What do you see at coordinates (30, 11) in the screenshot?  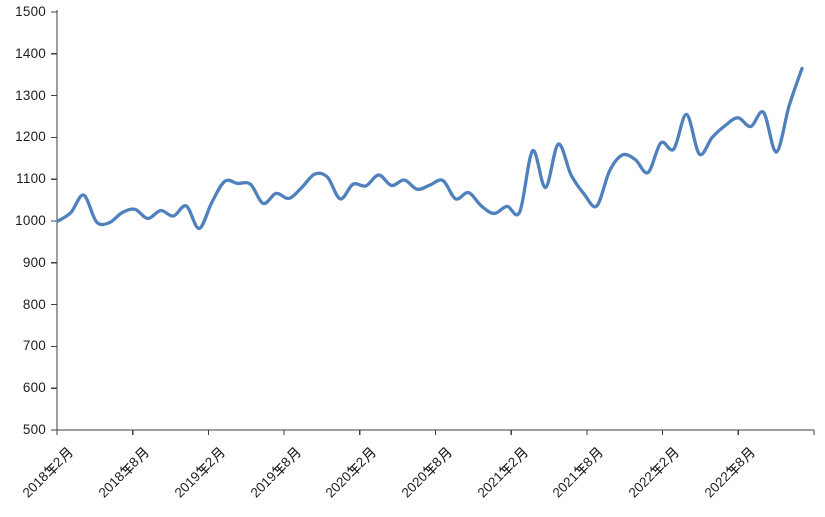 I see `y-axis-label: 1500` at bounding box center [30, 11].